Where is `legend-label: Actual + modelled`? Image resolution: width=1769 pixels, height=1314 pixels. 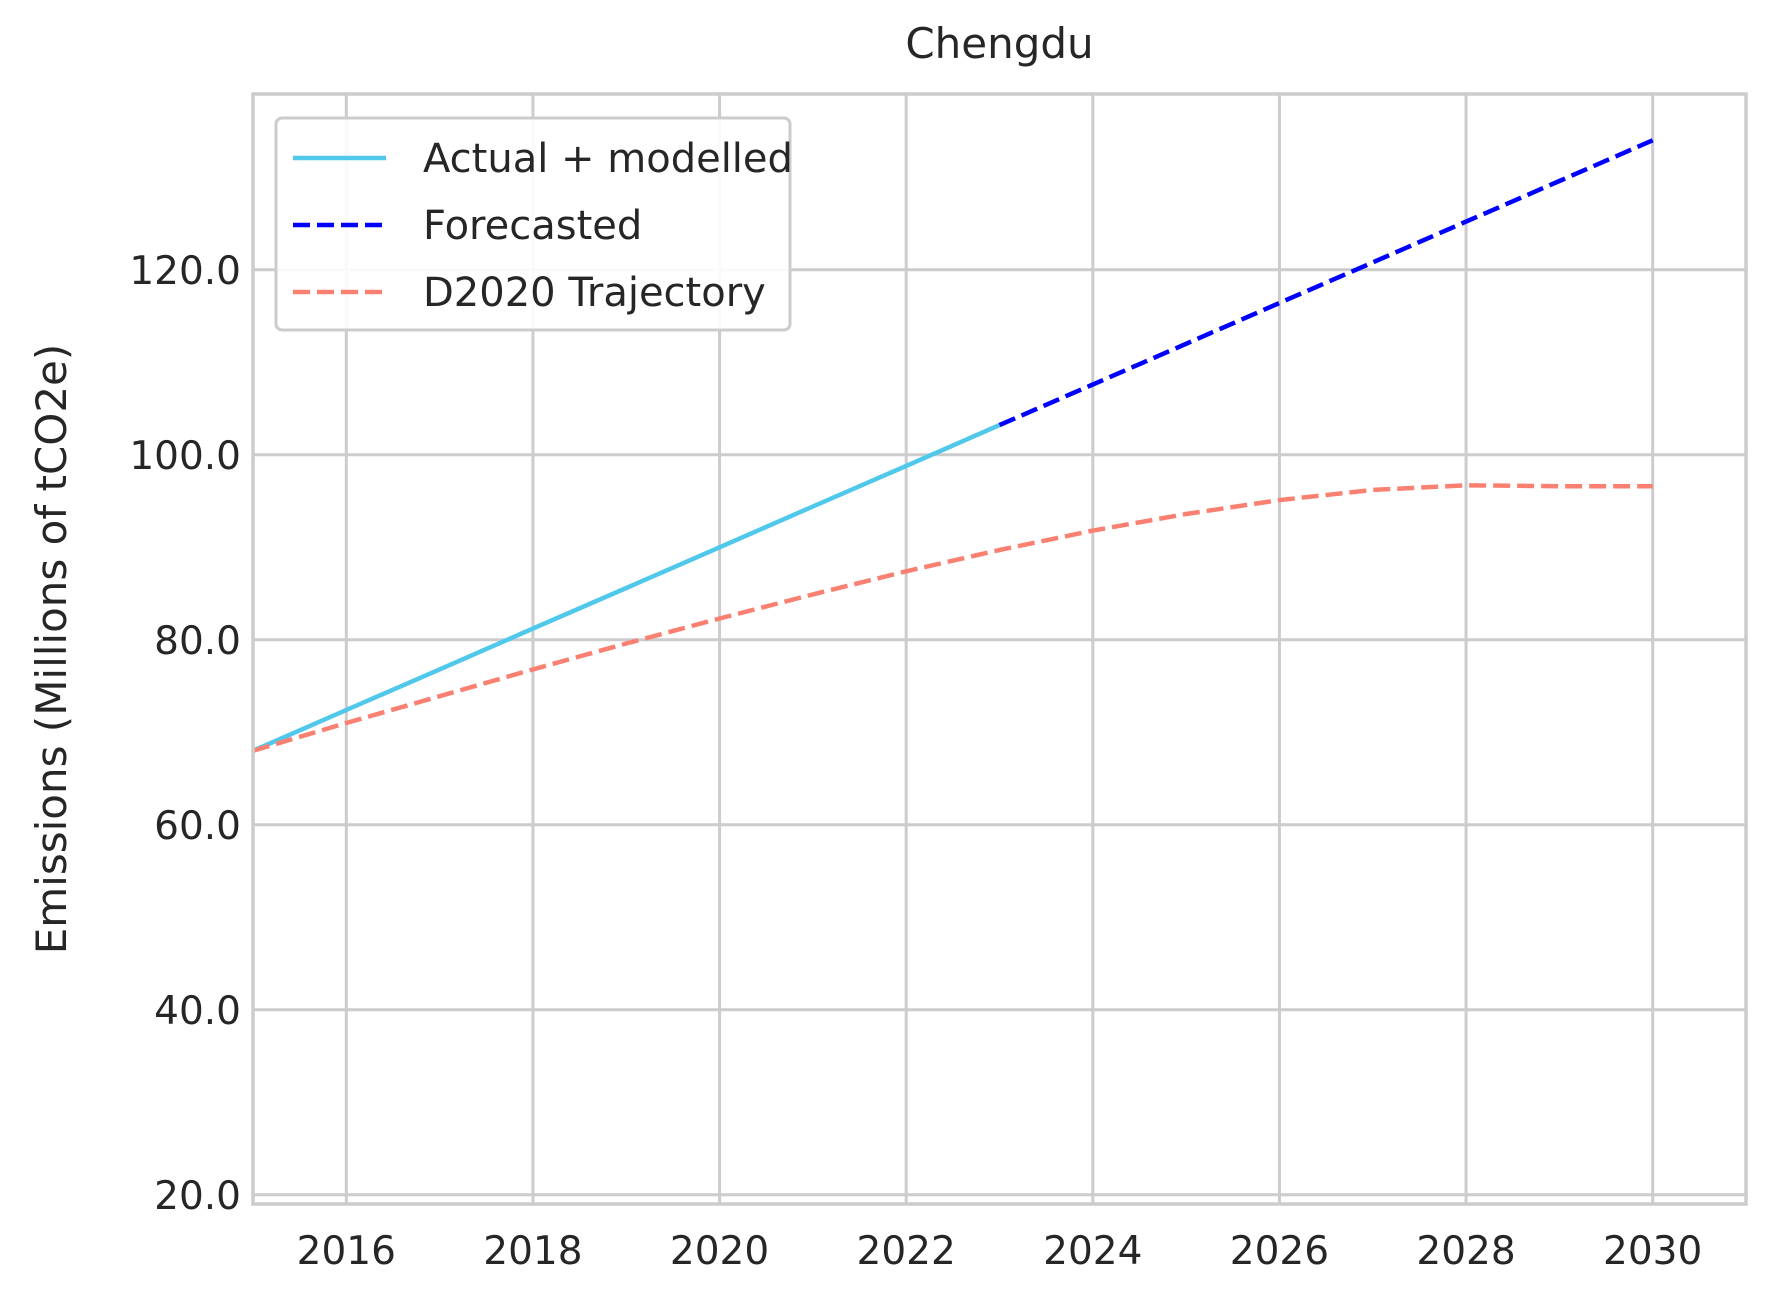 legend-label: Actual + modelled is located at coordinates (608, 159).